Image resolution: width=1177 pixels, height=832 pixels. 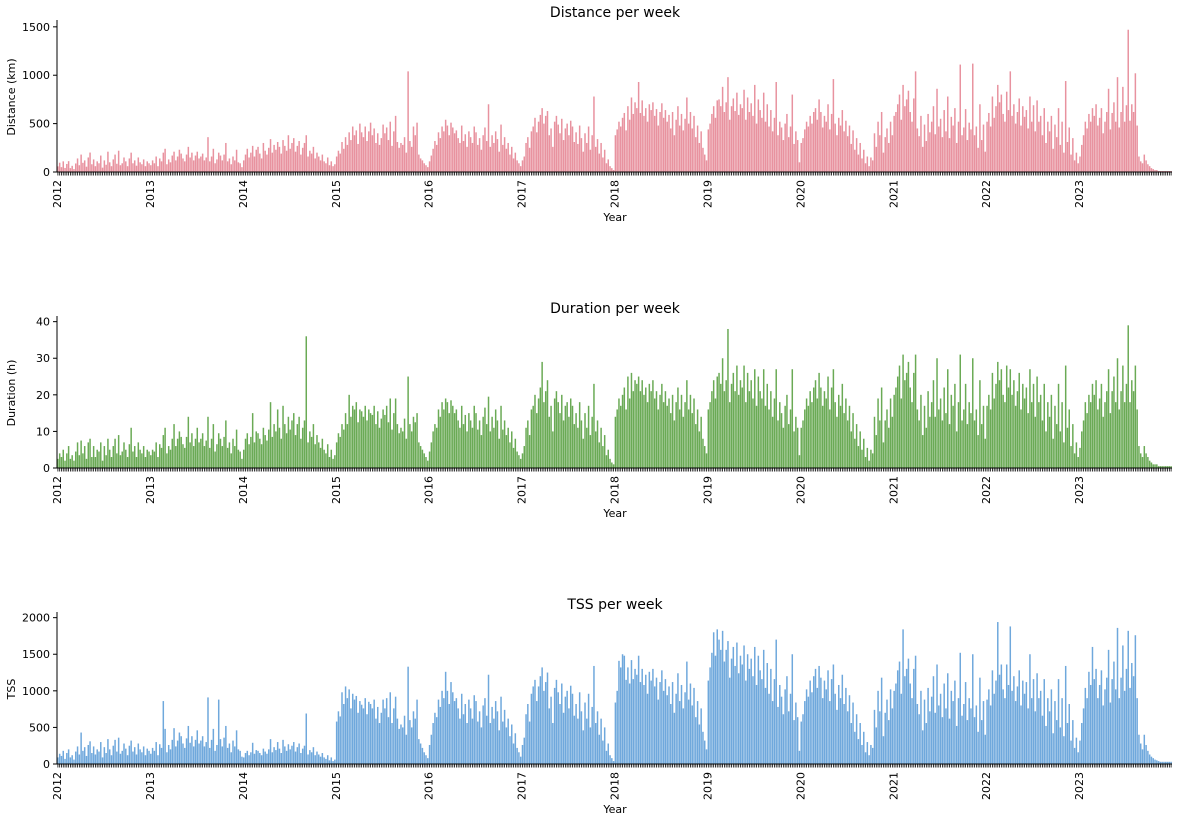 I want to click on x-tick-label: 2013, so click(x=150, y=786).